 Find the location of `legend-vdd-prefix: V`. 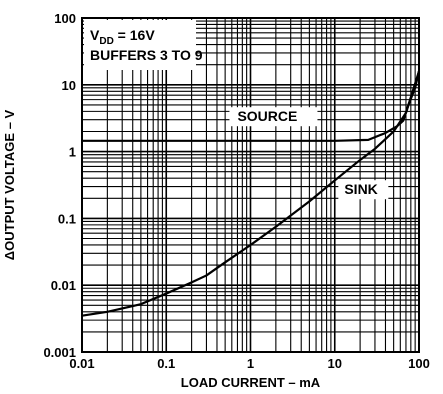

legend-vdd-prefix: V is located at coordinates (95, 35).